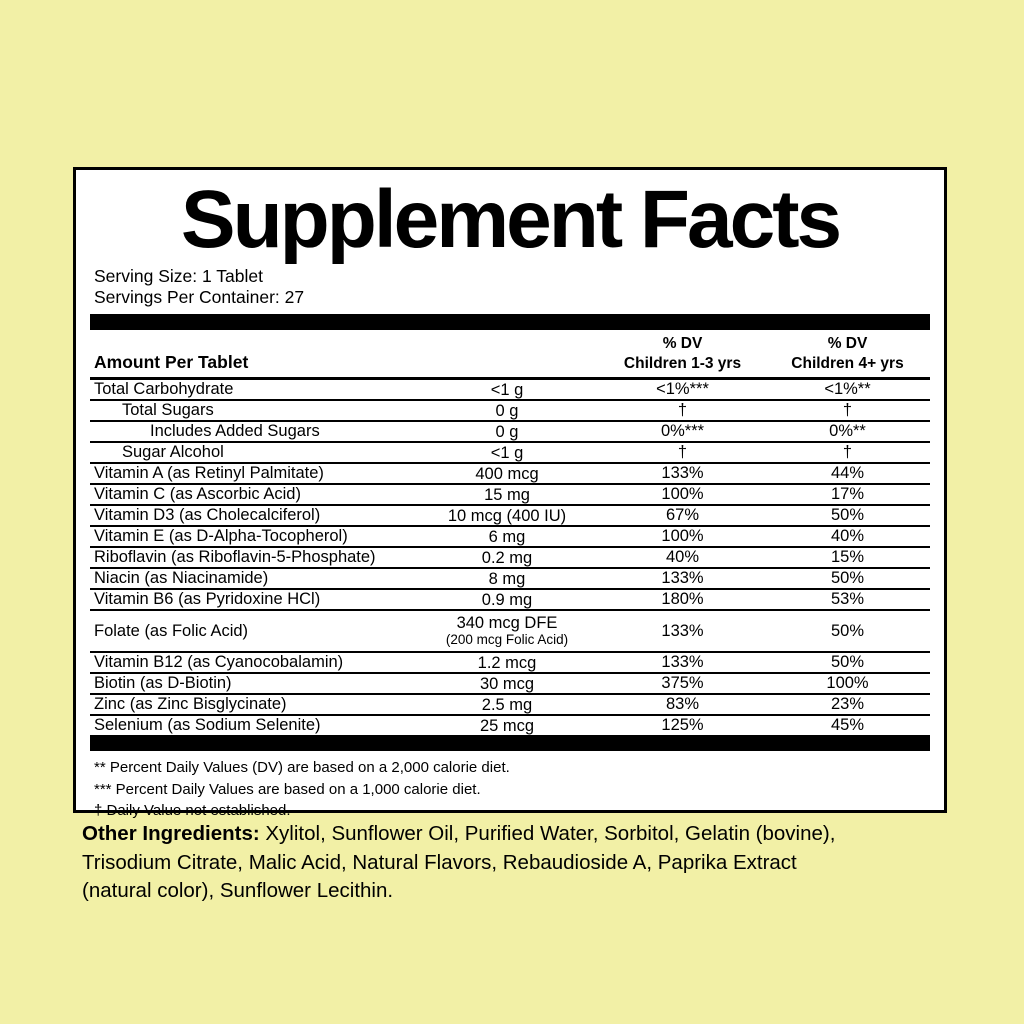 Image resolution: width=1024 pixels, height=1024 pixels. Describe the element at coordinates (171, 833) in the screenshot. I see `other-ingredients-label: Other Ingredients:` at that location.